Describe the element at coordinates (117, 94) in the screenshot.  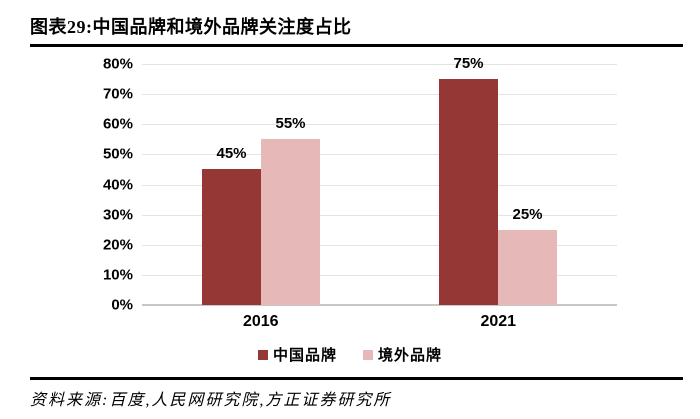
I see `y-tick-label: 70%` at that location.